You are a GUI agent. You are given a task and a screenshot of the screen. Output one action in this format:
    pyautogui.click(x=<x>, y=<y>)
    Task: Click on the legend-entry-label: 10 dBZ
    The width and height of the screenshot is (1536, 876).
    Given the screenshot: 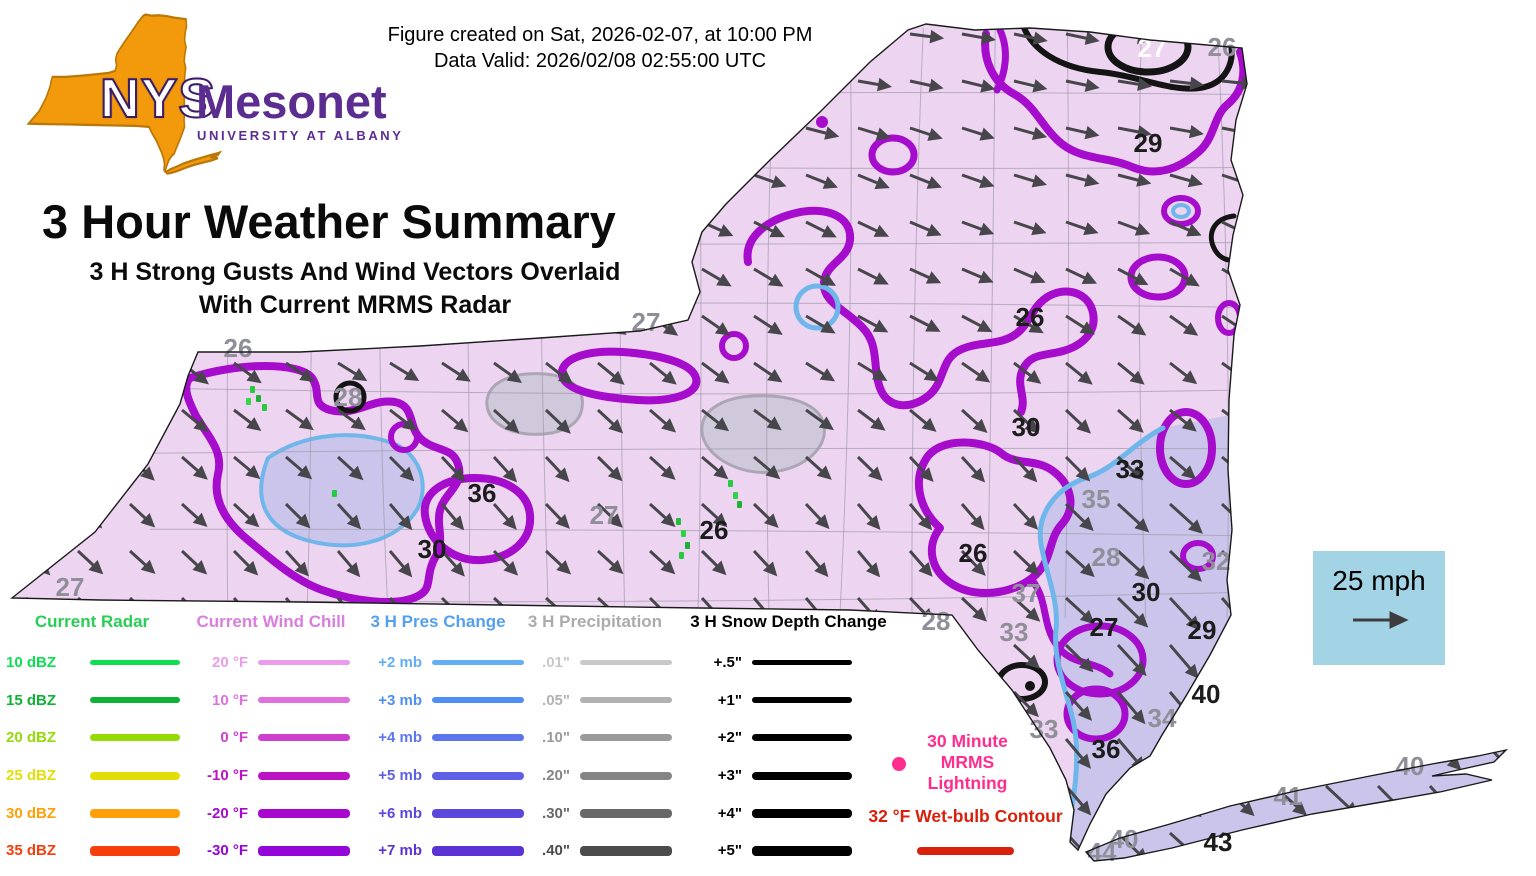 What is the action you would take?
    pyautogui.click(x=31, y=663)
    